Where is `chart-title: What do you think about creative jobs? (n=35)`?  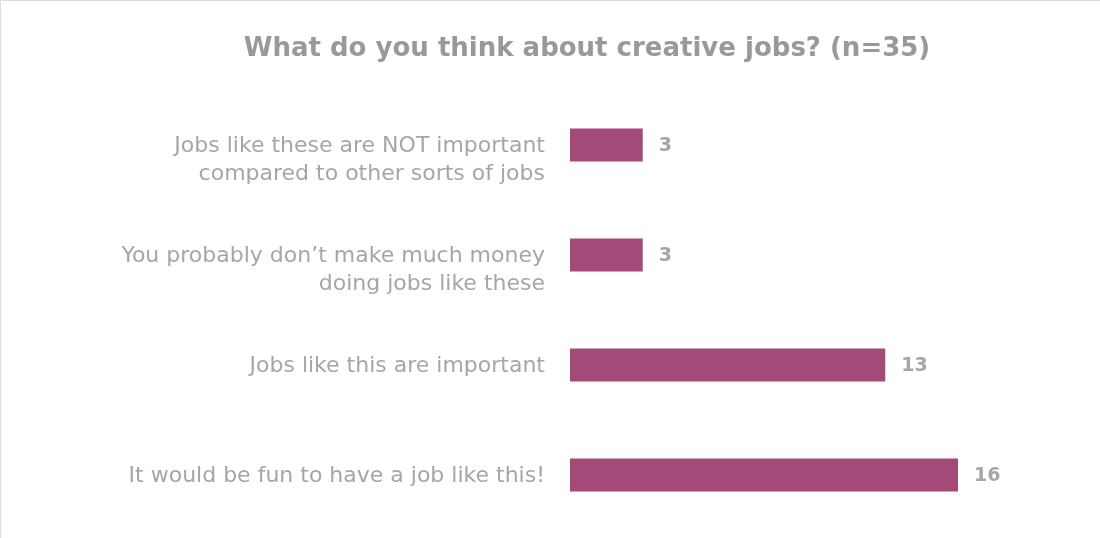 chart-title: What do you think about creative jobs? (n=35) is located at coordinates (587, 47).